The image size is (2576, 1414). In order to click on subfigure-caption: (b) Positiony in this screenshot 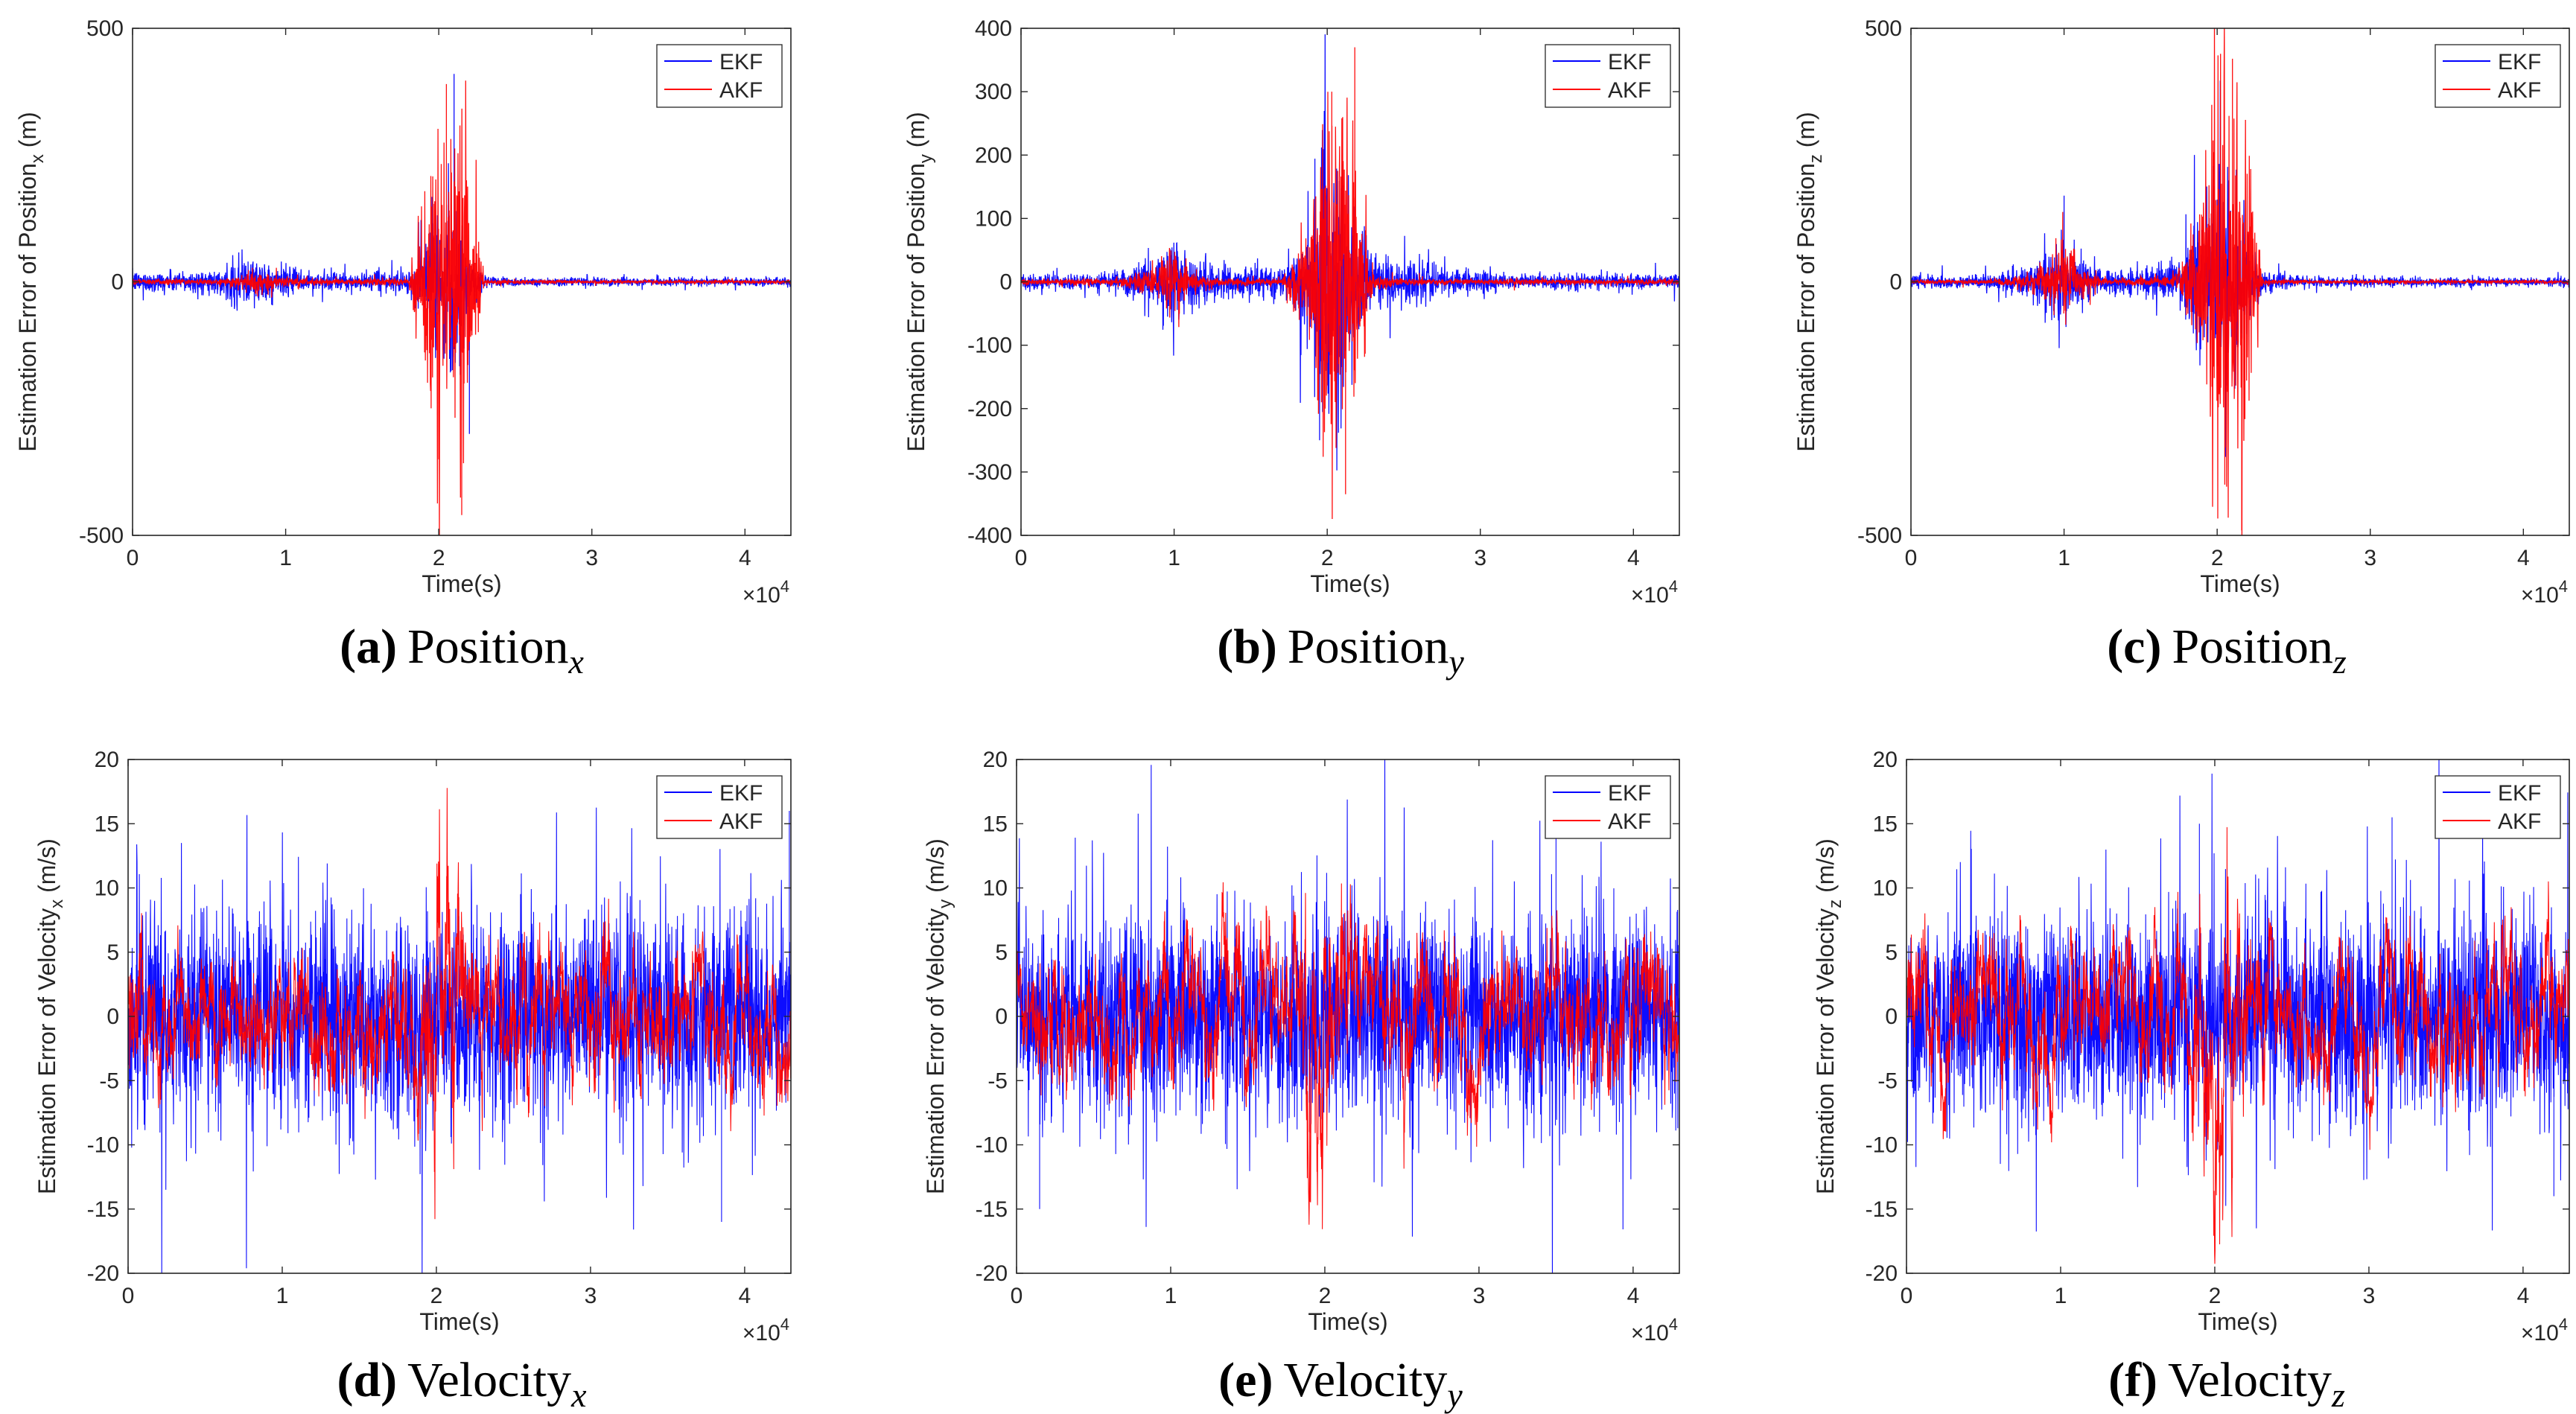, I will do `click(1340, 650)`.